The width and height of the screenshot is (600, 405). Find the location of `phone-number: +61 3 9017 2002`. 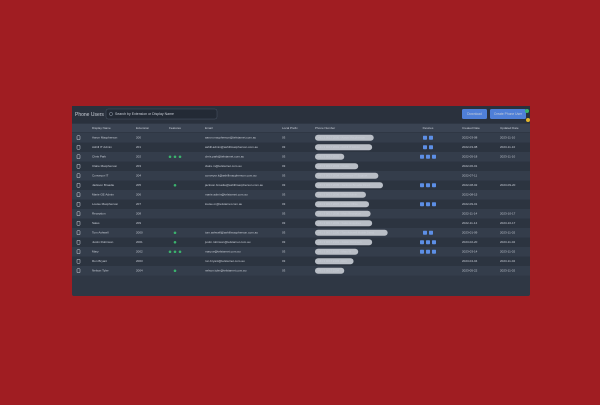

phone-number: +61 3 9017 2002 is located at coordinates (329, 157).